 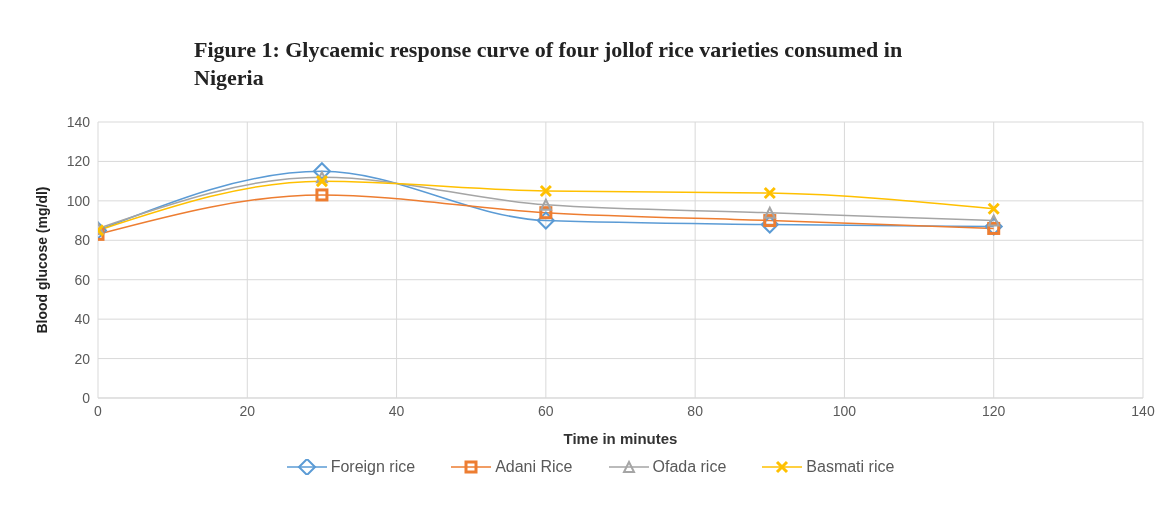 I want to click on x-tick-label: 80, so click(x=695, y=410).